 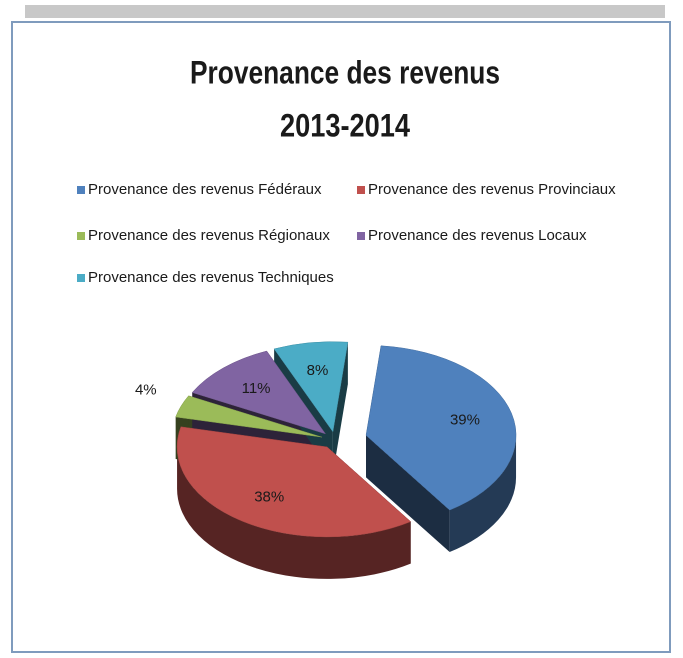 I want to click on slice-label: 4%, so click(x=146, y=389).